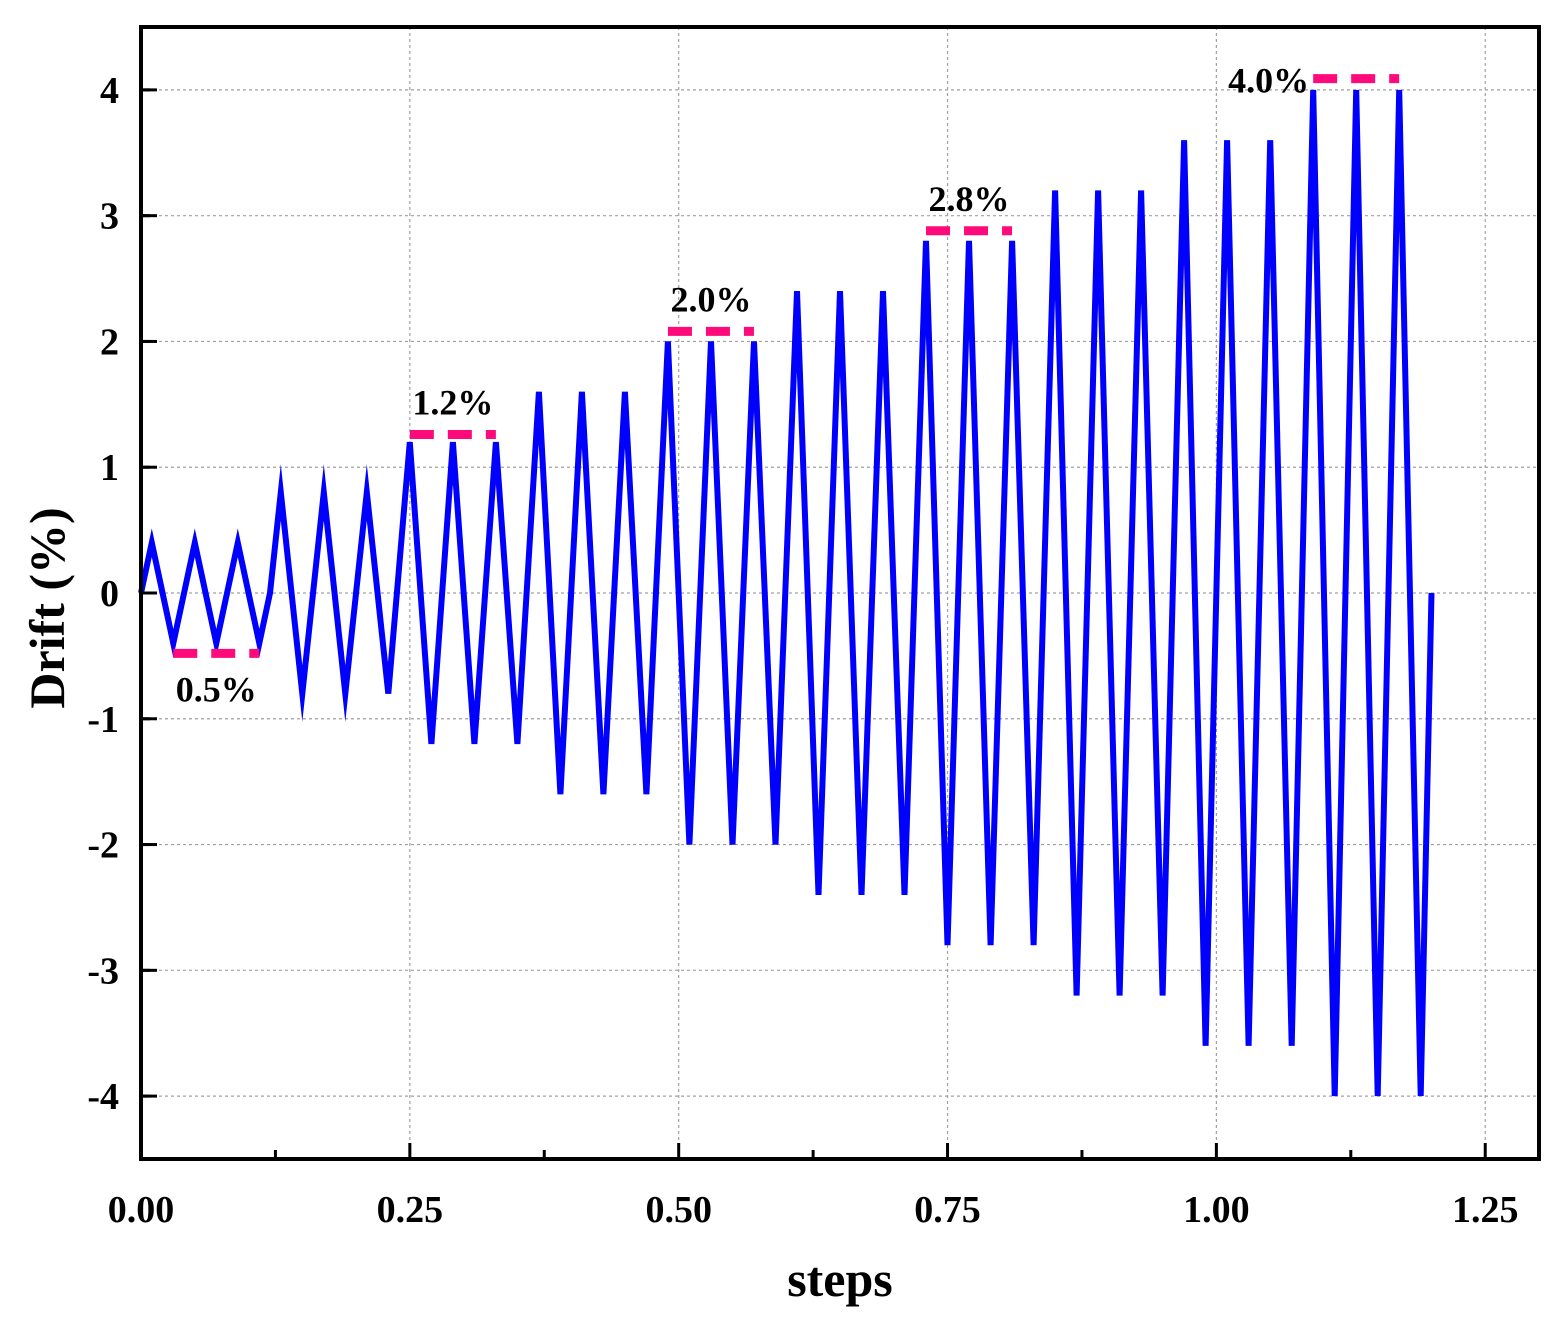 The image size is (1566, 1331). What do you see at coordinates (710, 299) in the screenshot?
I see `annotation-label: 2.0%` at bounding box center [710, 299].